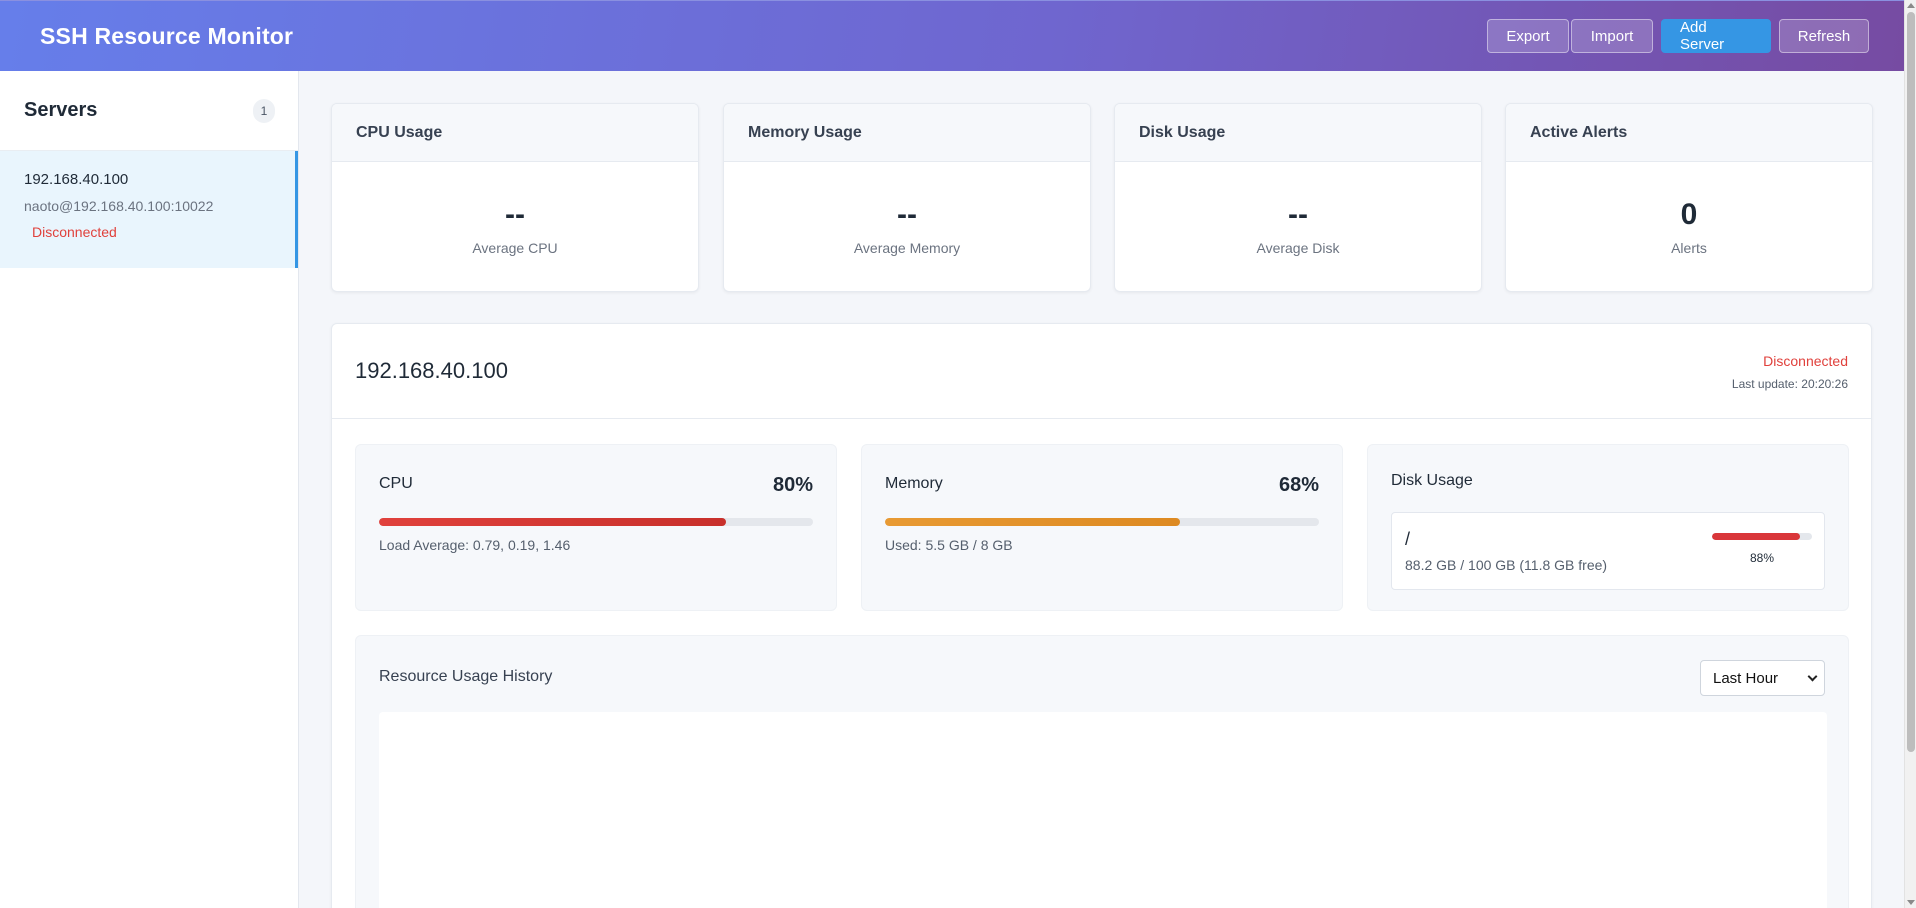 The width and height of the screenshot is (1916, 908). Describe the element at coordinates (1298, 248) in the screenshot. I see `card-label: Average Disk` at that location.